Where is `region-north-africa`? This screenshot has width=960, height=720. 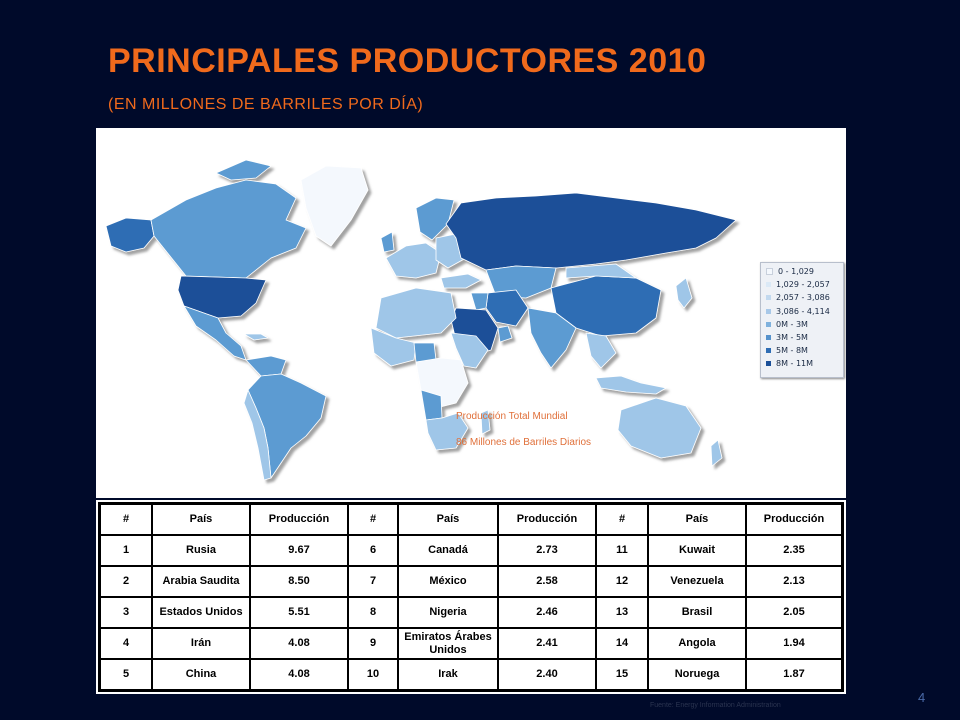 region-north-africa is located at coordinates (416, 313).